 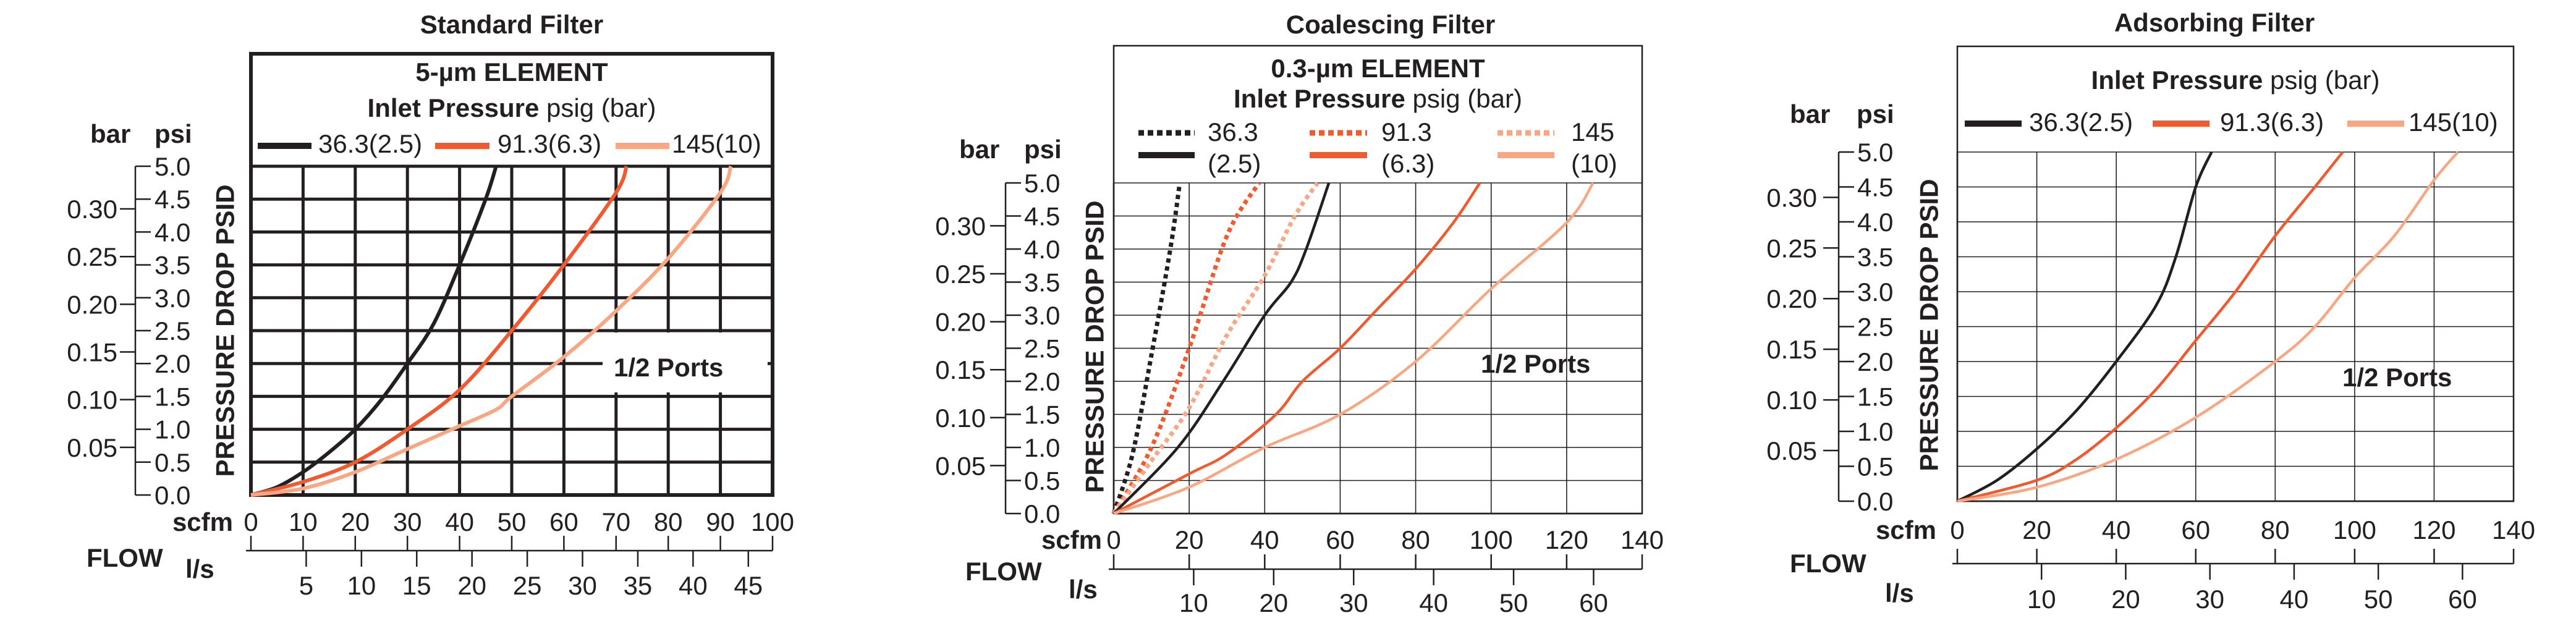 I want to click on x-axis-title: FLOW, so click(x=1003, y=571).